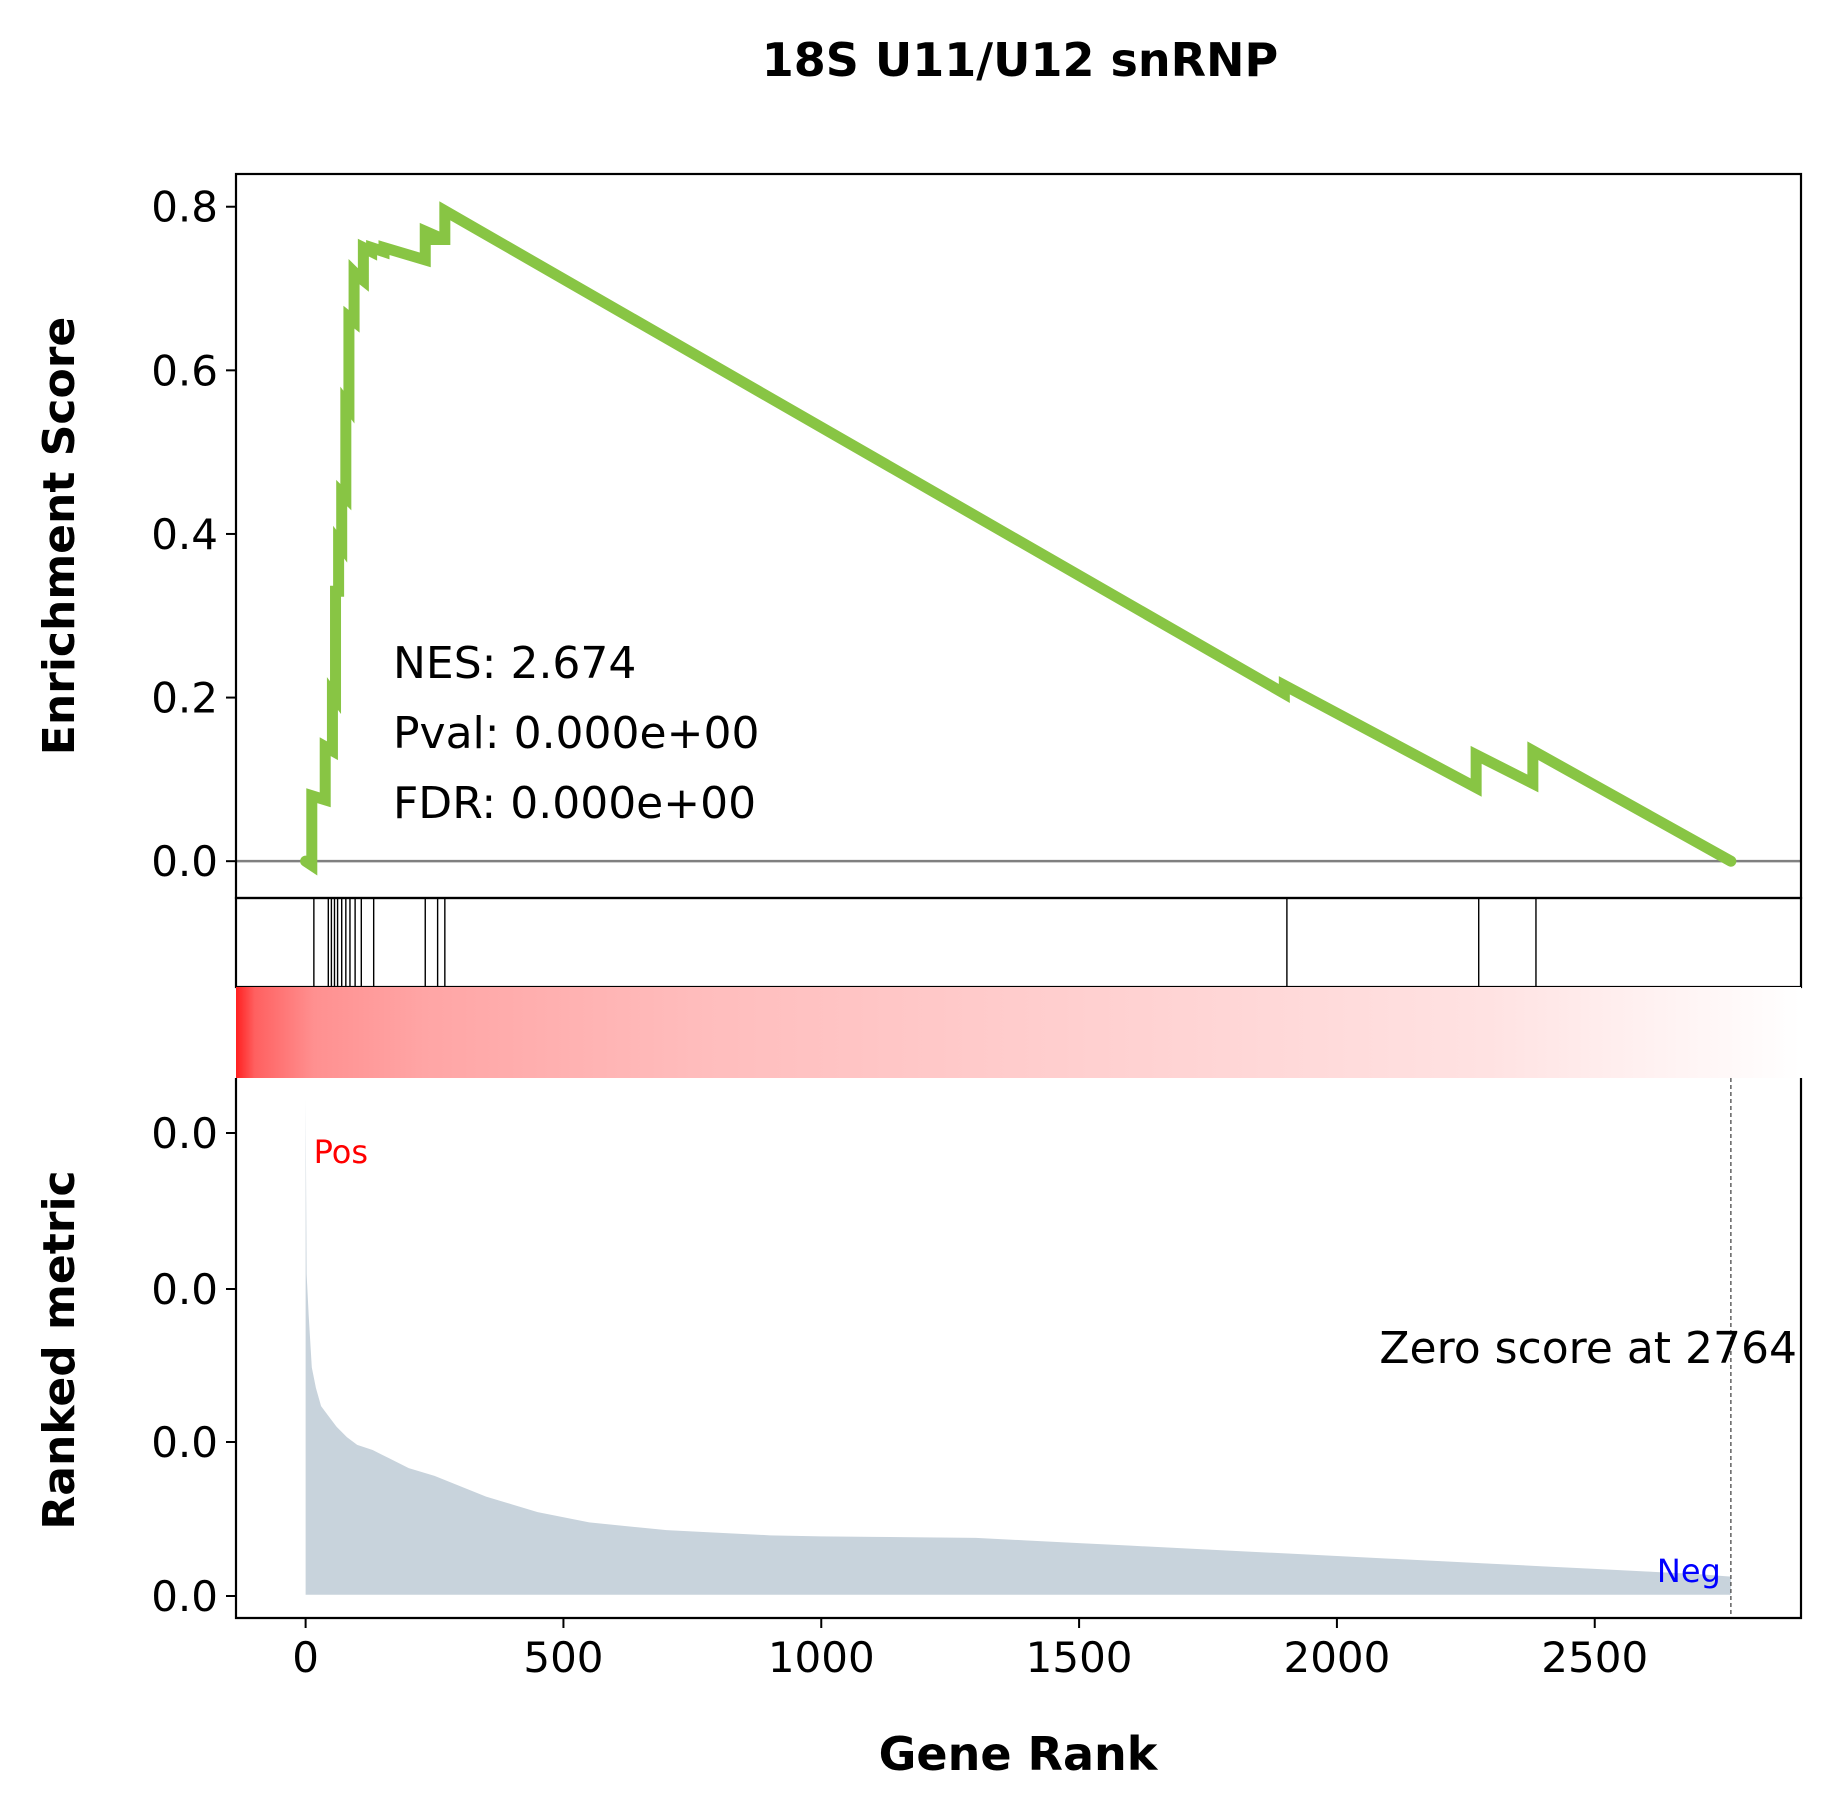 The height and width of the screenshot is (1812, 1824). Describe the element at coordinates (184, 370) in the screenshot. I see `enrichment-y-tick-label: 0.6` at that location.